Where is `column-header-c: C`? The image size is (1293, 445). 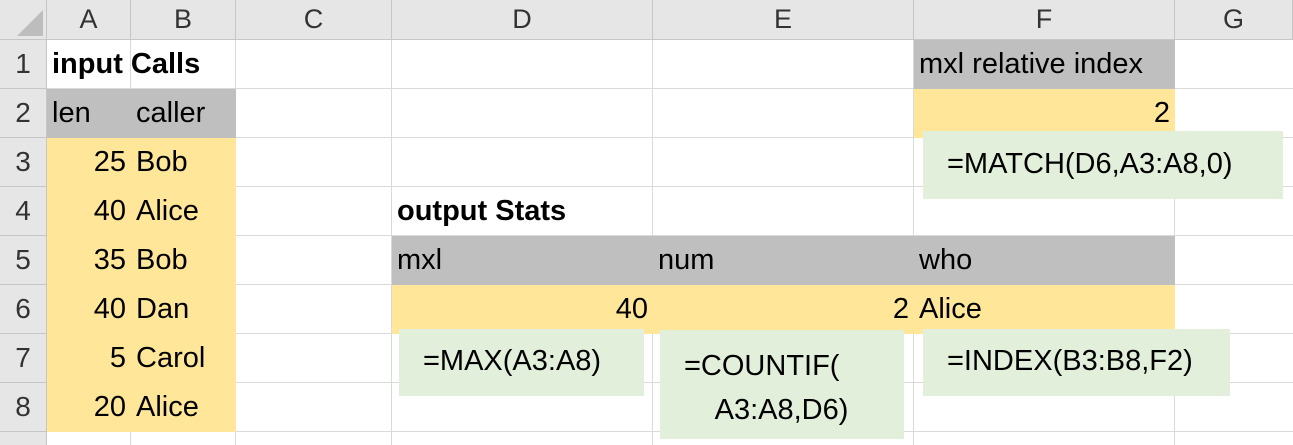 column-header-c: C is located at coordinates (314, 20).